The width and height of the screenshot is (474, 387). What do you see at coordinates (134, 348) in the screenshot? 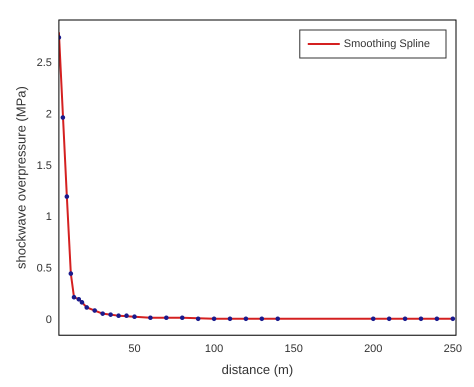
I see `x-tick-label: 50` at bounding box center [134, 348].